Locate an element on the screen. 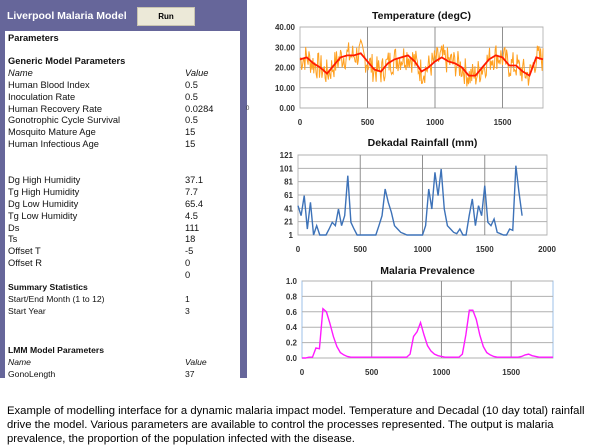 The image size is (600, 447). parameter-value: 1 is located at coordinates (187, 298).